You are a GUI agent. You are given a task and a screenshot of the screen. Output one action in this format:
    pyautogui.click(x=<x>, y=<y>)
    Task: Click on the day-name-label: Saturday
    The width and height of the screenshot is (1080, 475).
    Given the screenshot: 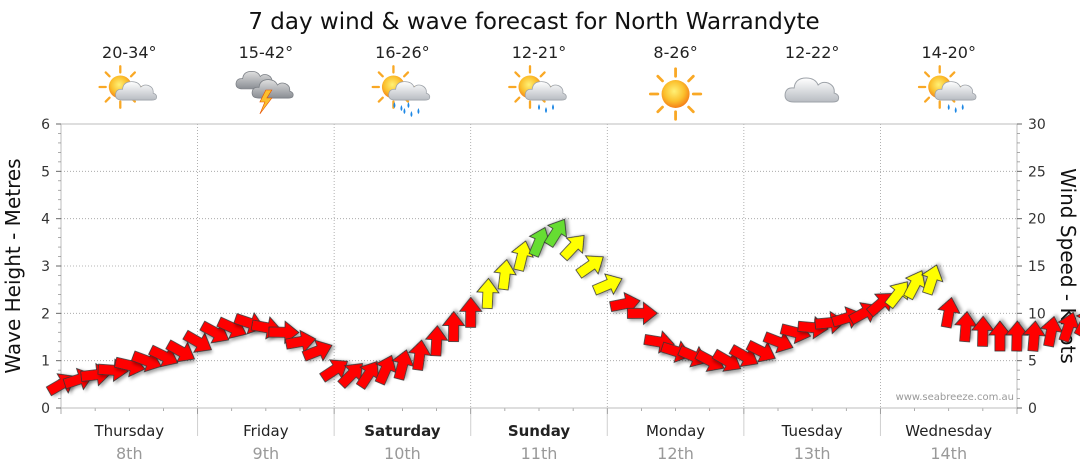 What is the action you would take?
    pyautogui.click(x=402, y=431)
    